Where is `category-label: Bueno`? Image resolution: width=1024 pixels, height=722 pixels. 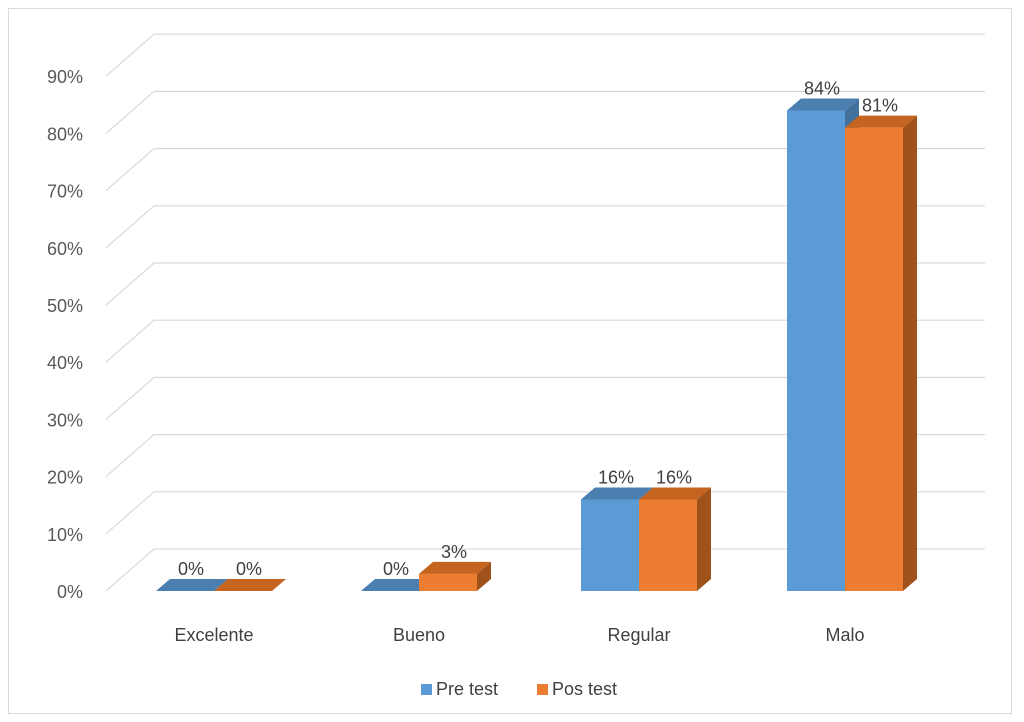
category-label: Bueno is located at coordinates (419, 635).